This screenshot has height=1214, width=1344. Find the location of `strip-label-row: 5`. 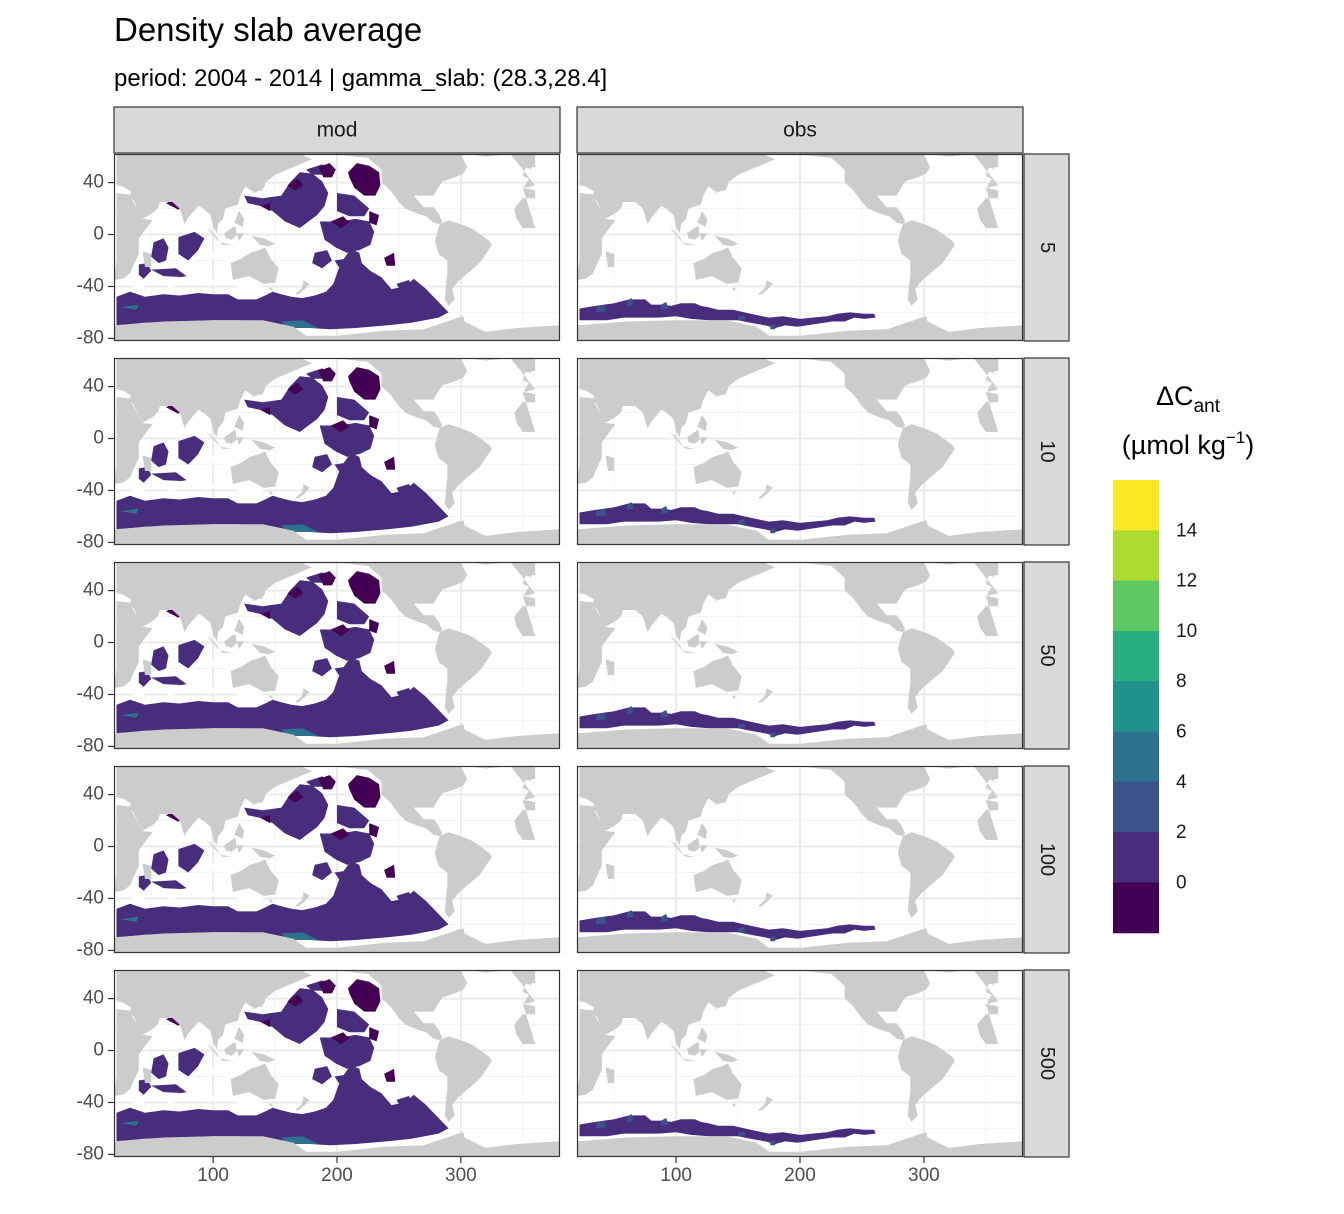

strip-label-row: 5 is located at coordinates (1047, 247).